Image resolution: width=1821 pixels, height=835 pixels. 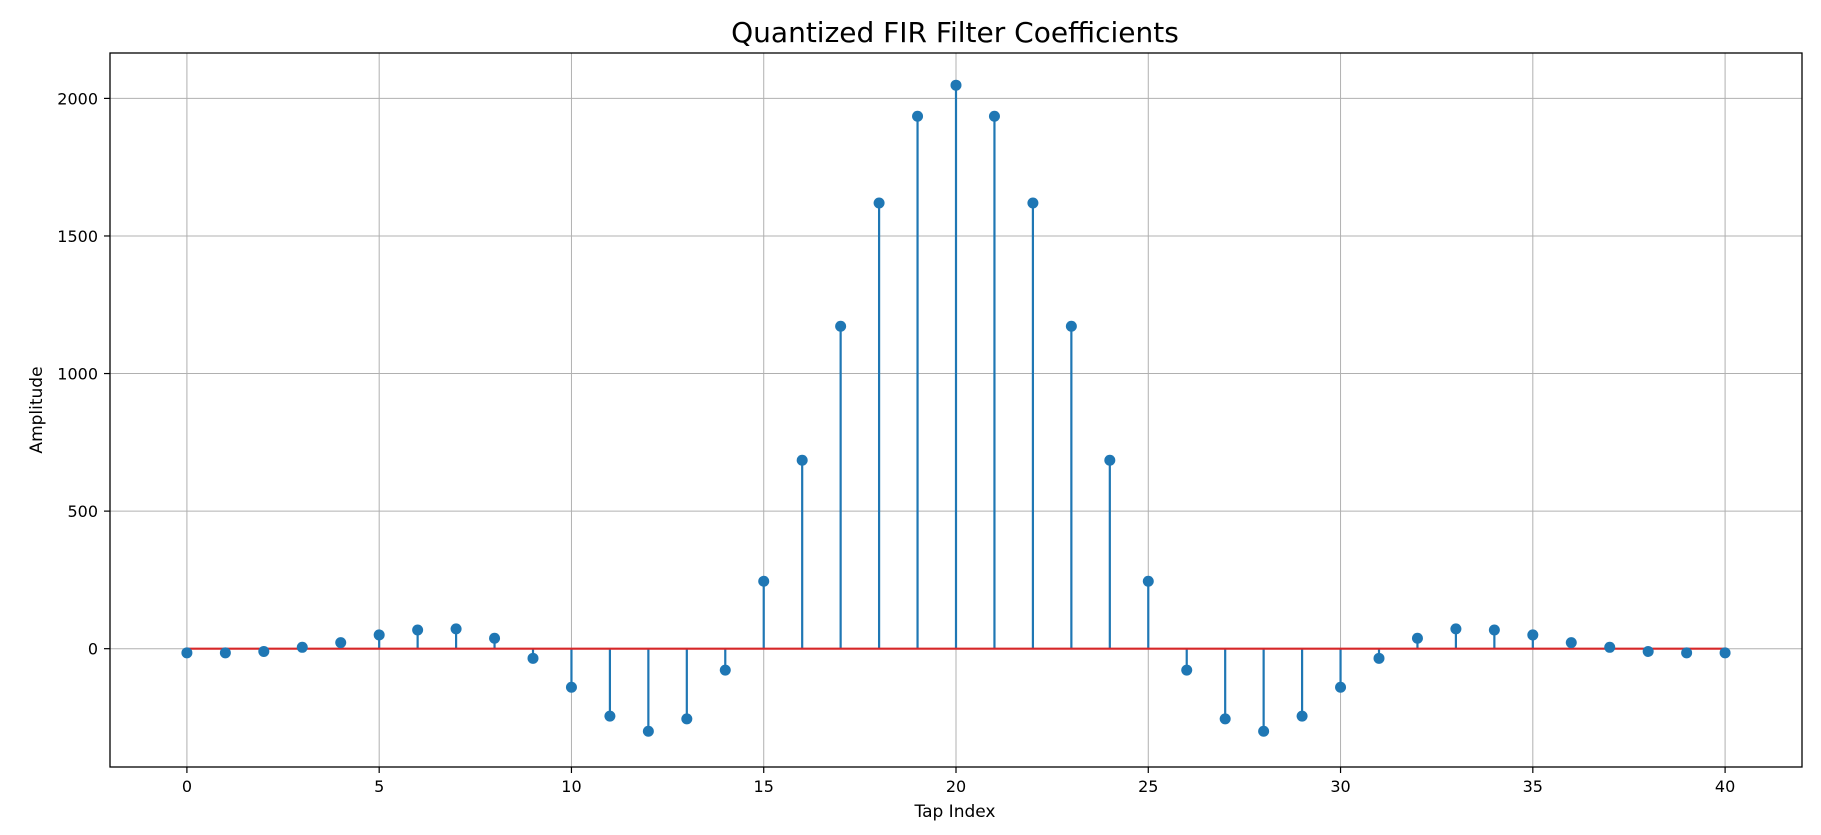 I want to click on x-axis-label: Tap Index, so click(x=955, y=812).